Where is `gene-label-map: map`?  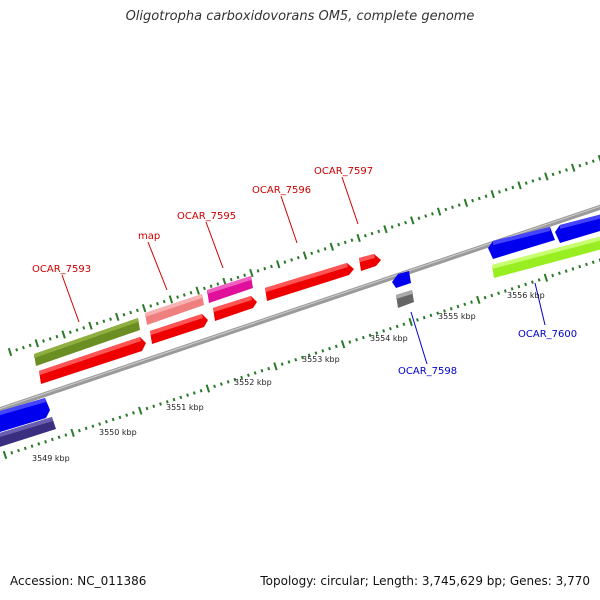
gene-label-map: map is located at coordinates (149, 236).